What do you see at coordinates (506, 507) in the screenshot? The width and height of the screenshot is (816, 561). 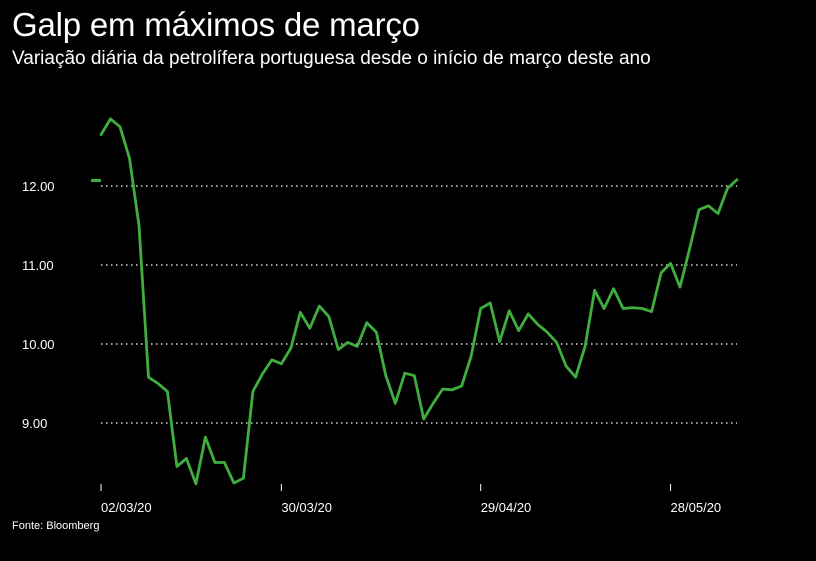 I see `x-tick-label: 29/04/20` at bounding box center [506, 507].